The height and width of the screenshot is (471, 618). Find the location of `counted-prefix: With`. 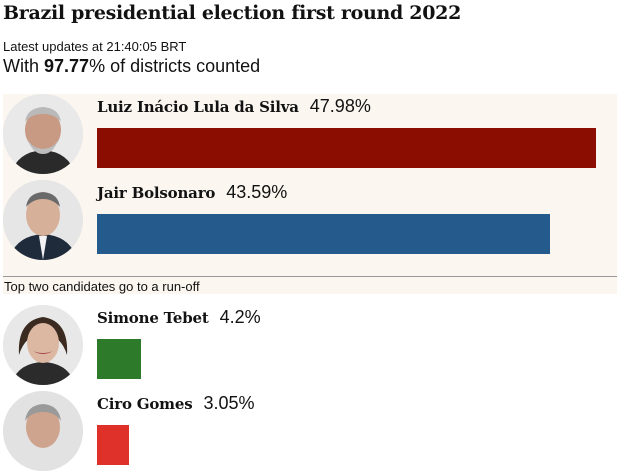

counted-prefix: With is located at coordinates (24, 66).